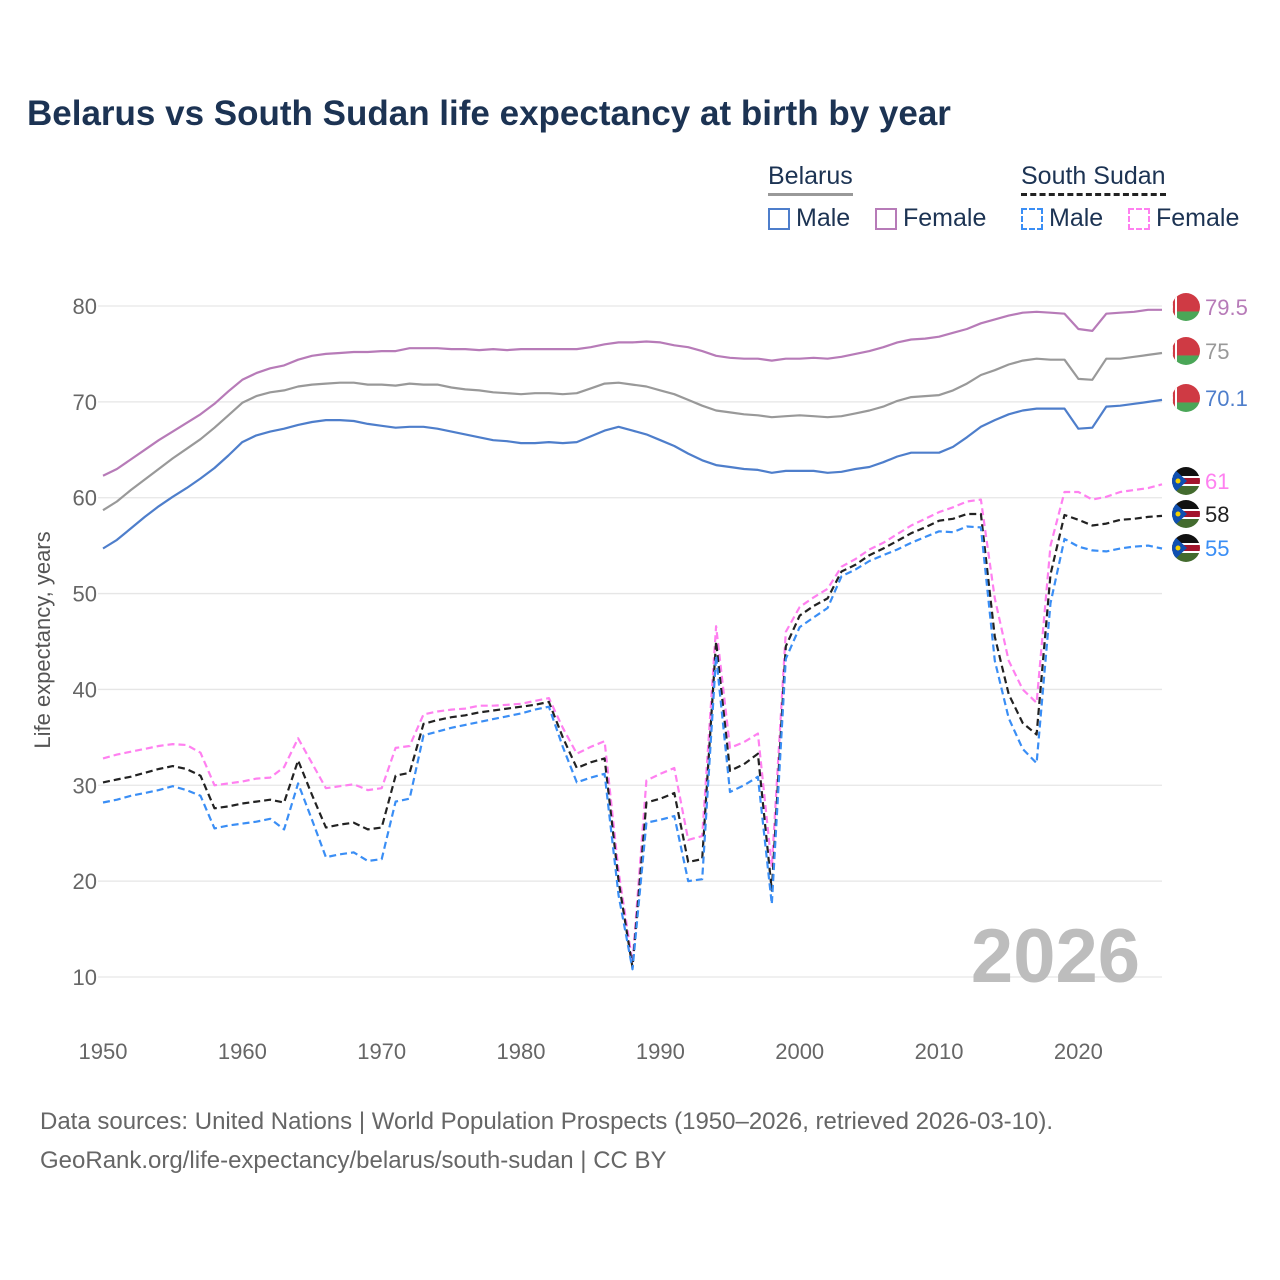 This screenshot has height=1280, width=1280. I want to click on legend-belarus-female: Female, so click(930, 218).